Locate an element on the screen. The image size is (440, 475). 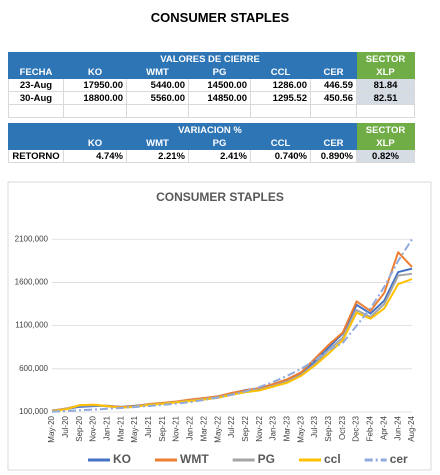
x-tick-label: Jul-23 is located at coordinates (314, 426).